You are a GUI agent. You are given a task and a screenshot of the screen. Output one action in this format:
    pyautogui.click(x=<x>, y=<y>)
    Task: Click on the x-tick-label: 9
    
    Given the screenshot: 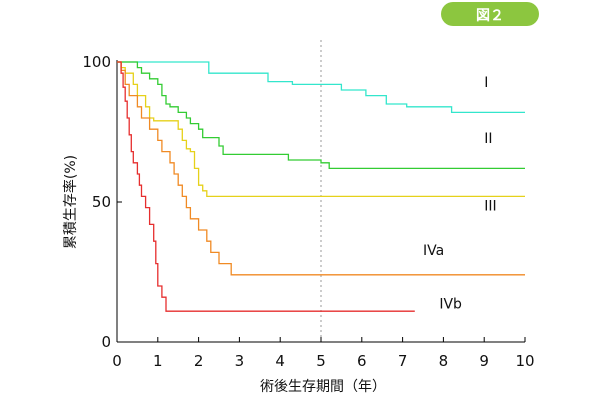 What is the action you would take?
    pyautogui.click(x=484, y=361)
    